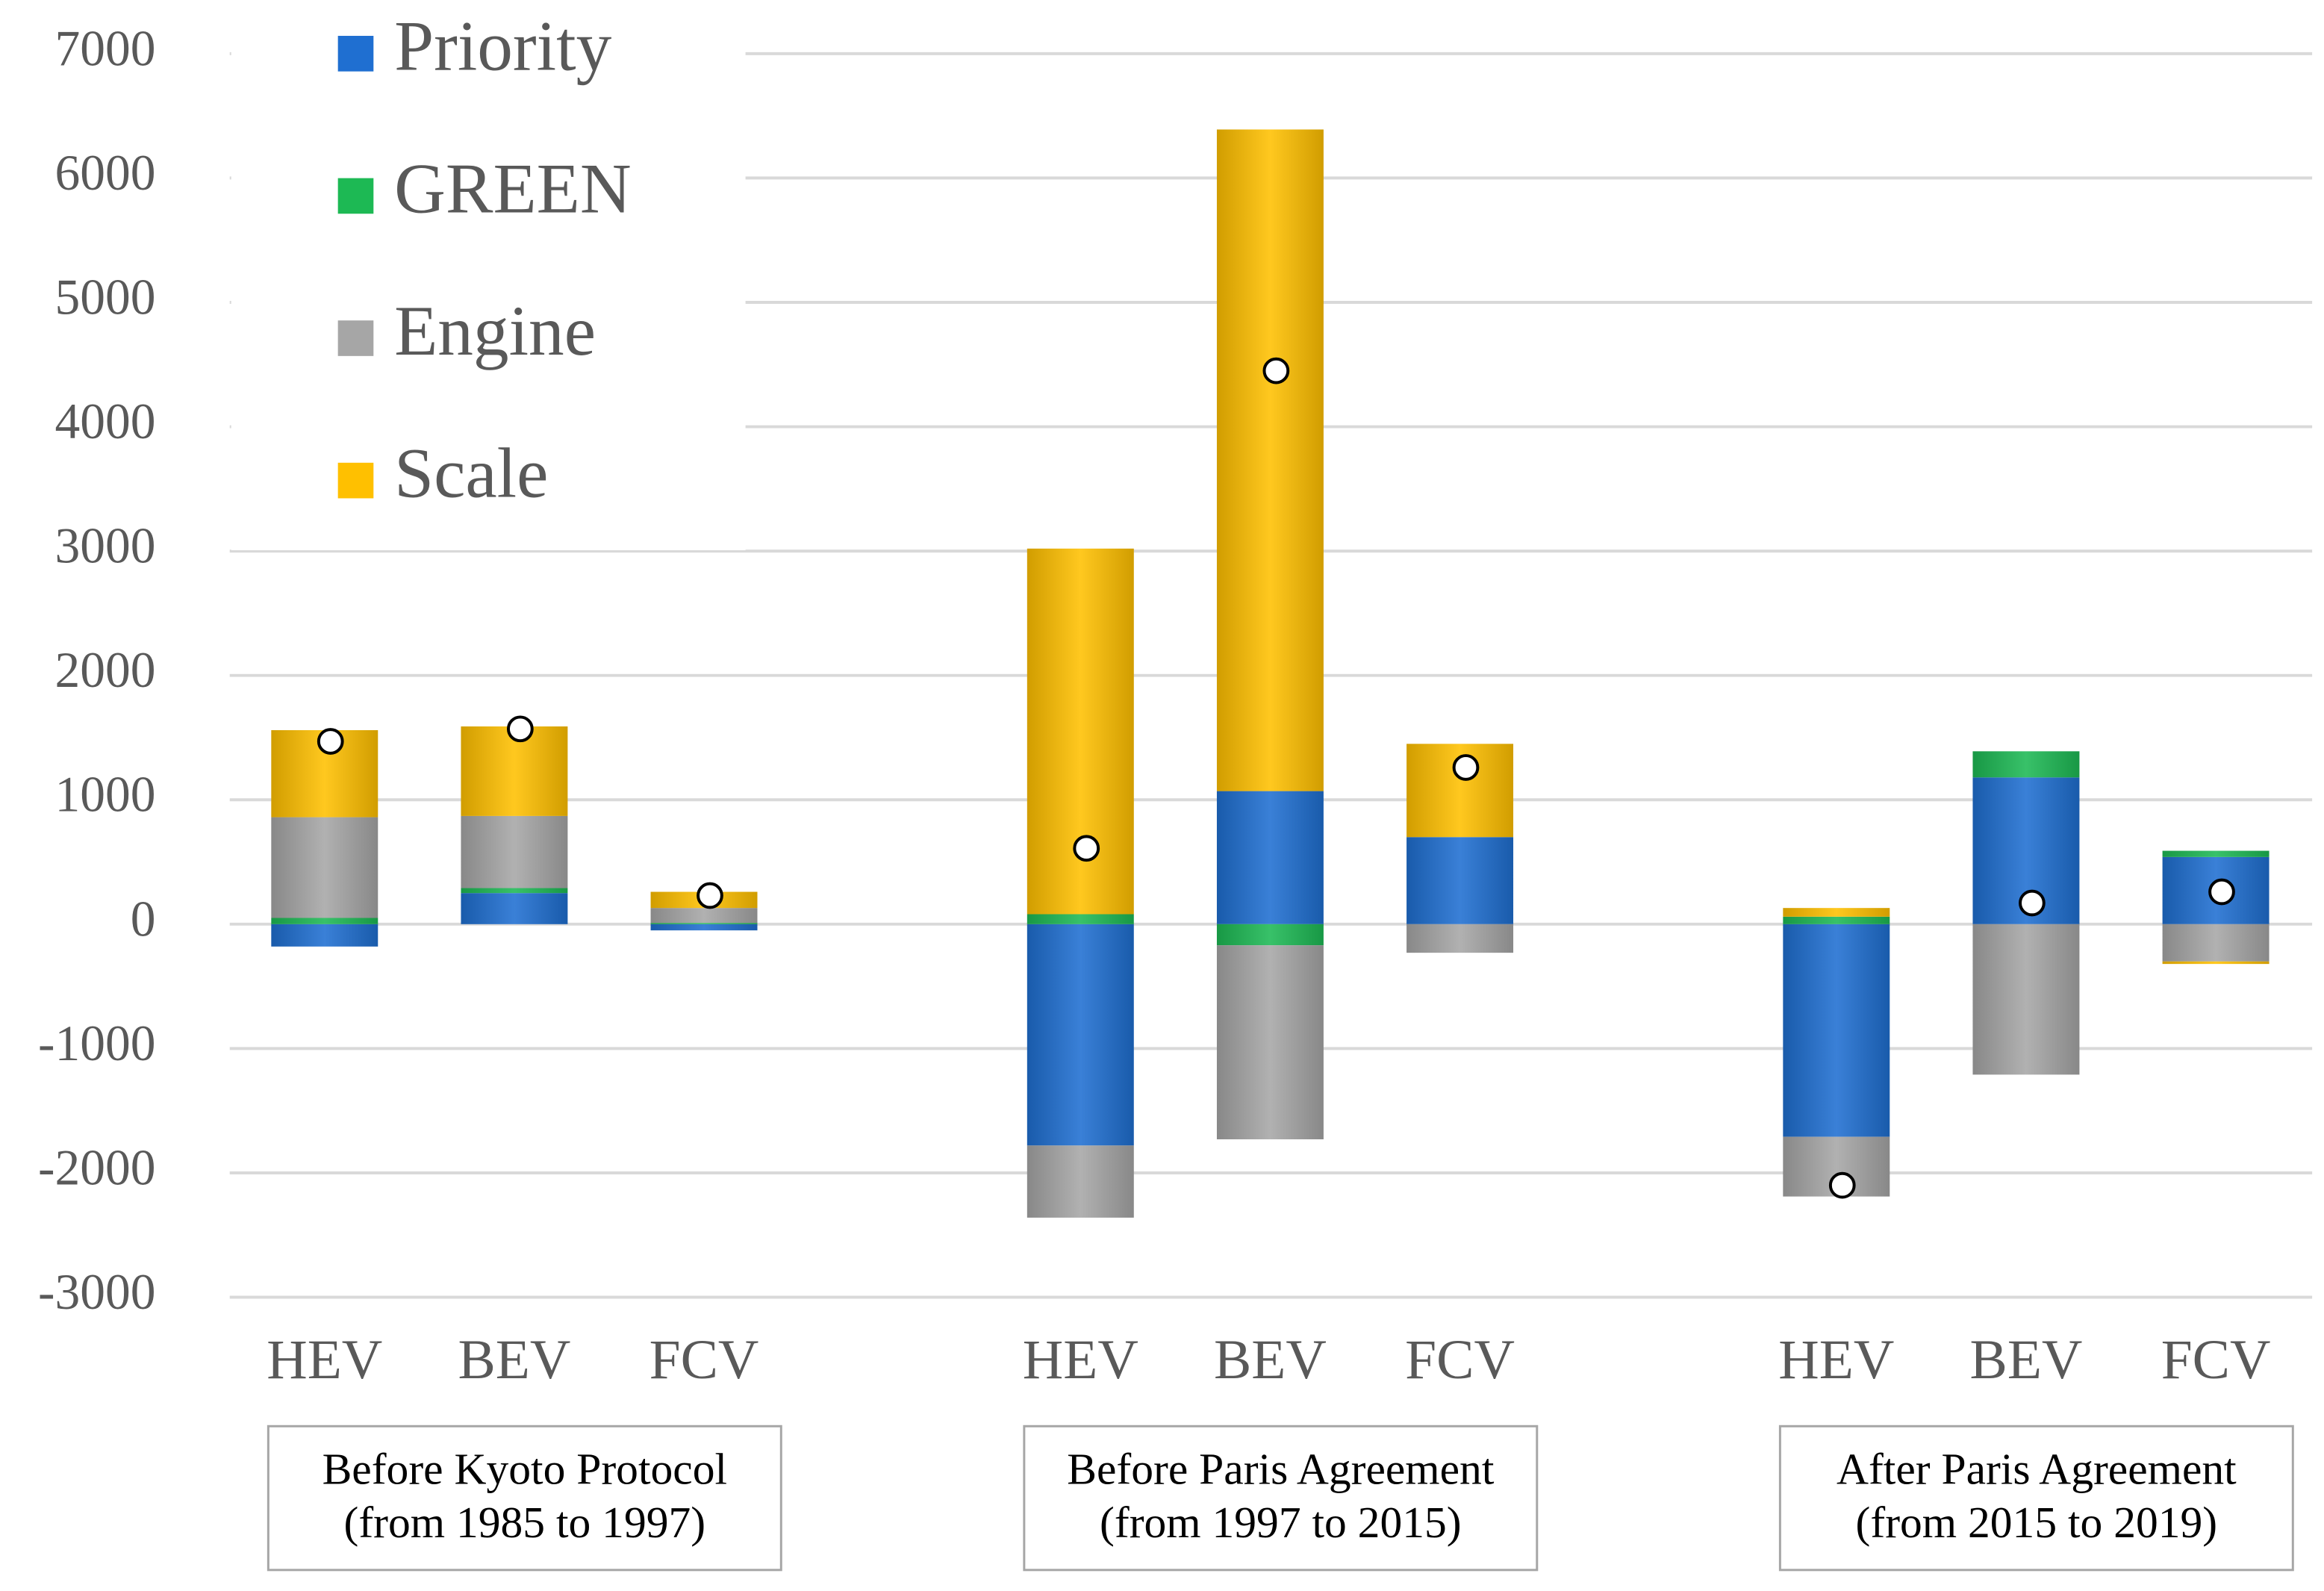 This screenshot has height=1591, width=2324. I want to click on y-tick-label: -1000, so click(96, 1043).